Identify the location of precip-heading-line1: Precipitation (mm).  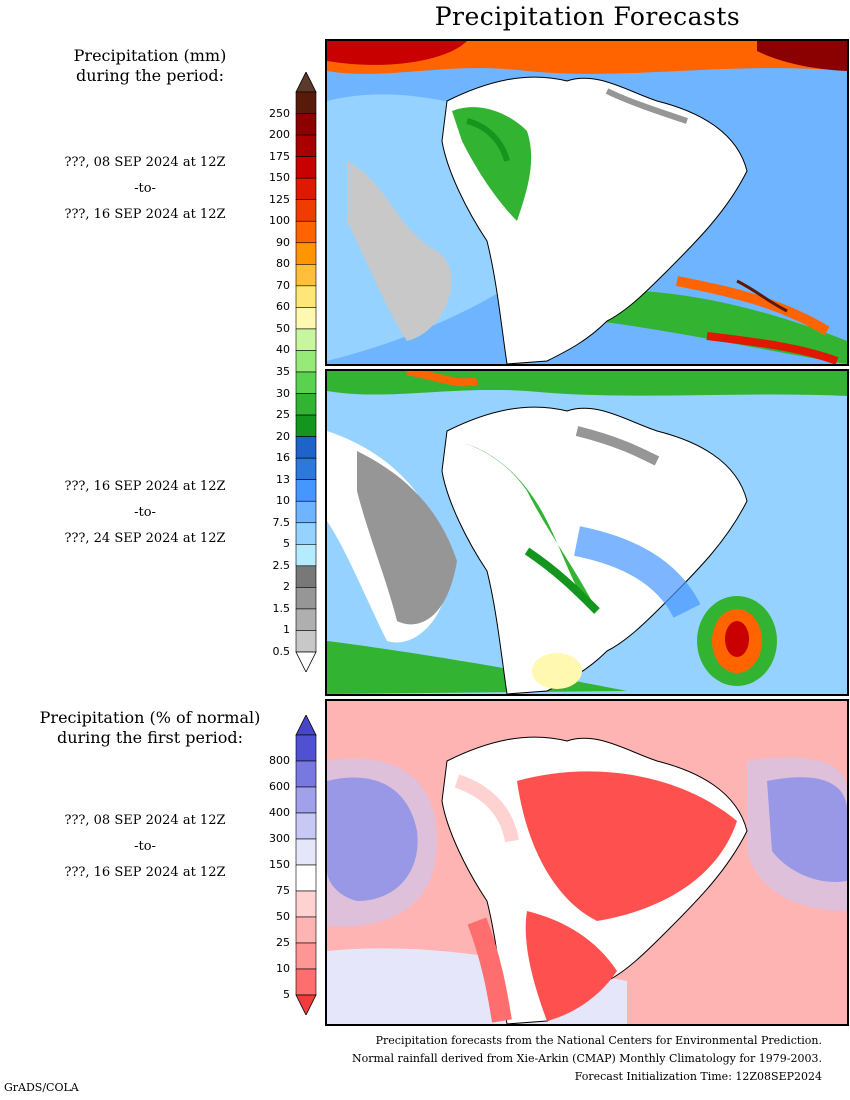
(150, 55).